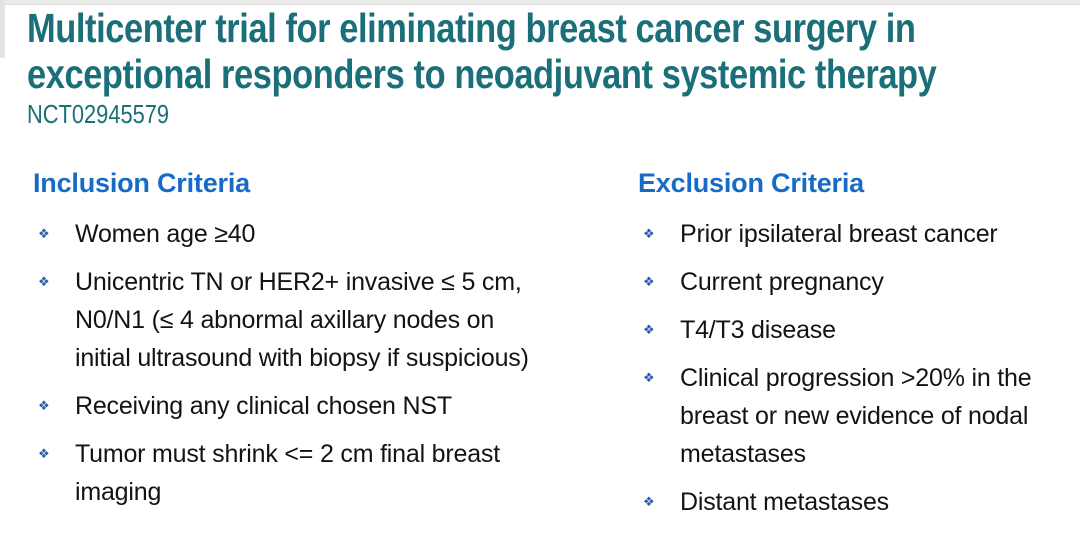  What do you see at coordinates (758, 330) in the screenshot?
I see `list-item-text: T4/T3 disease` at bounding box center [758, 330].